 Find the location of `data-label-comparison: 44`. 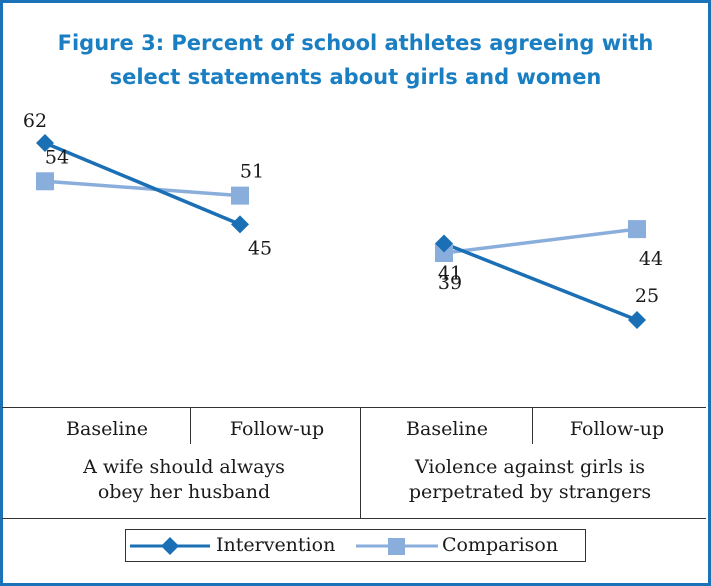

data-label-comparison: 44 is located at coordinates (651, 259).